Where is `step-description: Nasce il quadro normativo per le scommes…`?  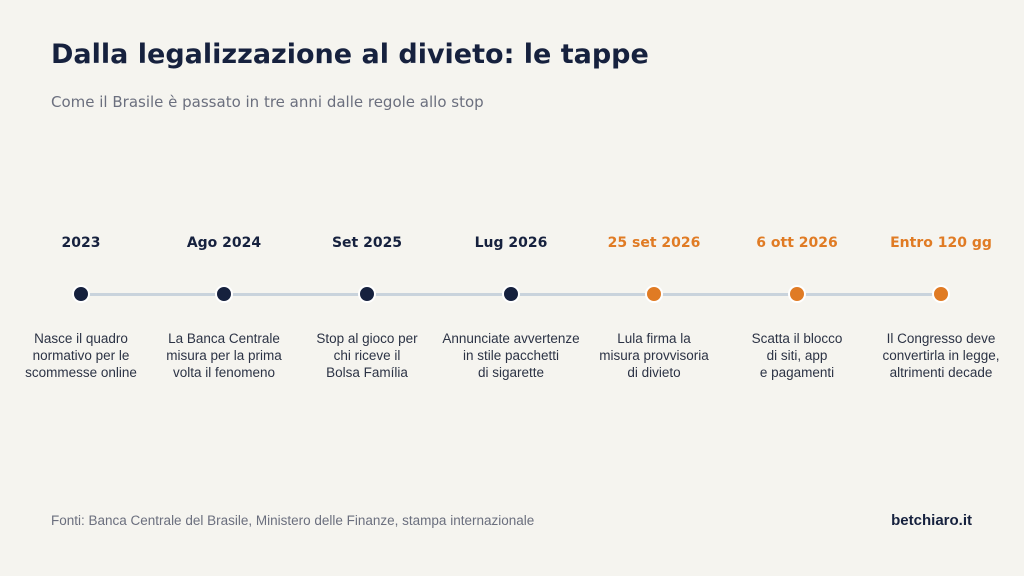
step-description: Nasce il quadro normativo per le scommes… is located at coordinates (81, 355).